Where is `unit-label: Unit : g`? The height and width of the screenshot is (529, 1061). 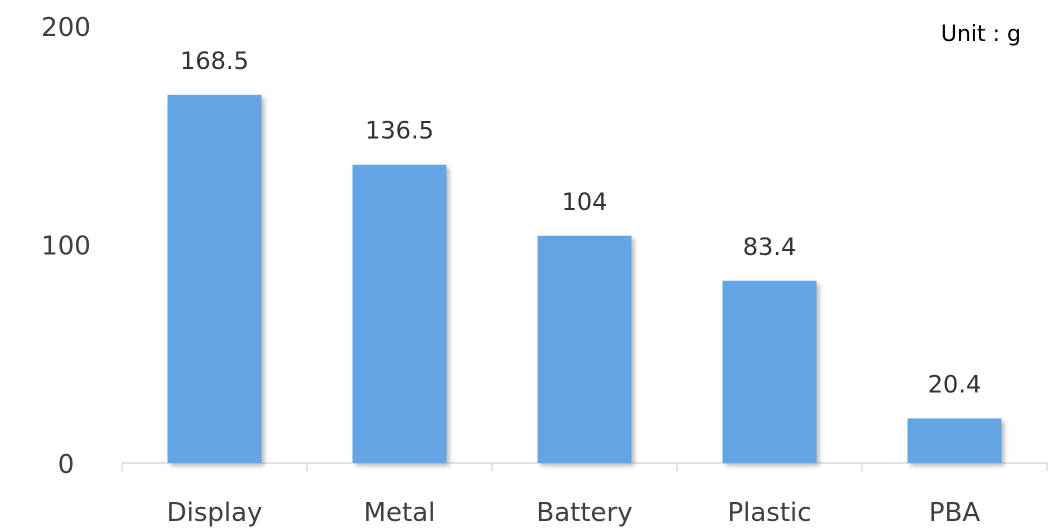
unit-label: Unit : g is located at coordinates (981, 34).